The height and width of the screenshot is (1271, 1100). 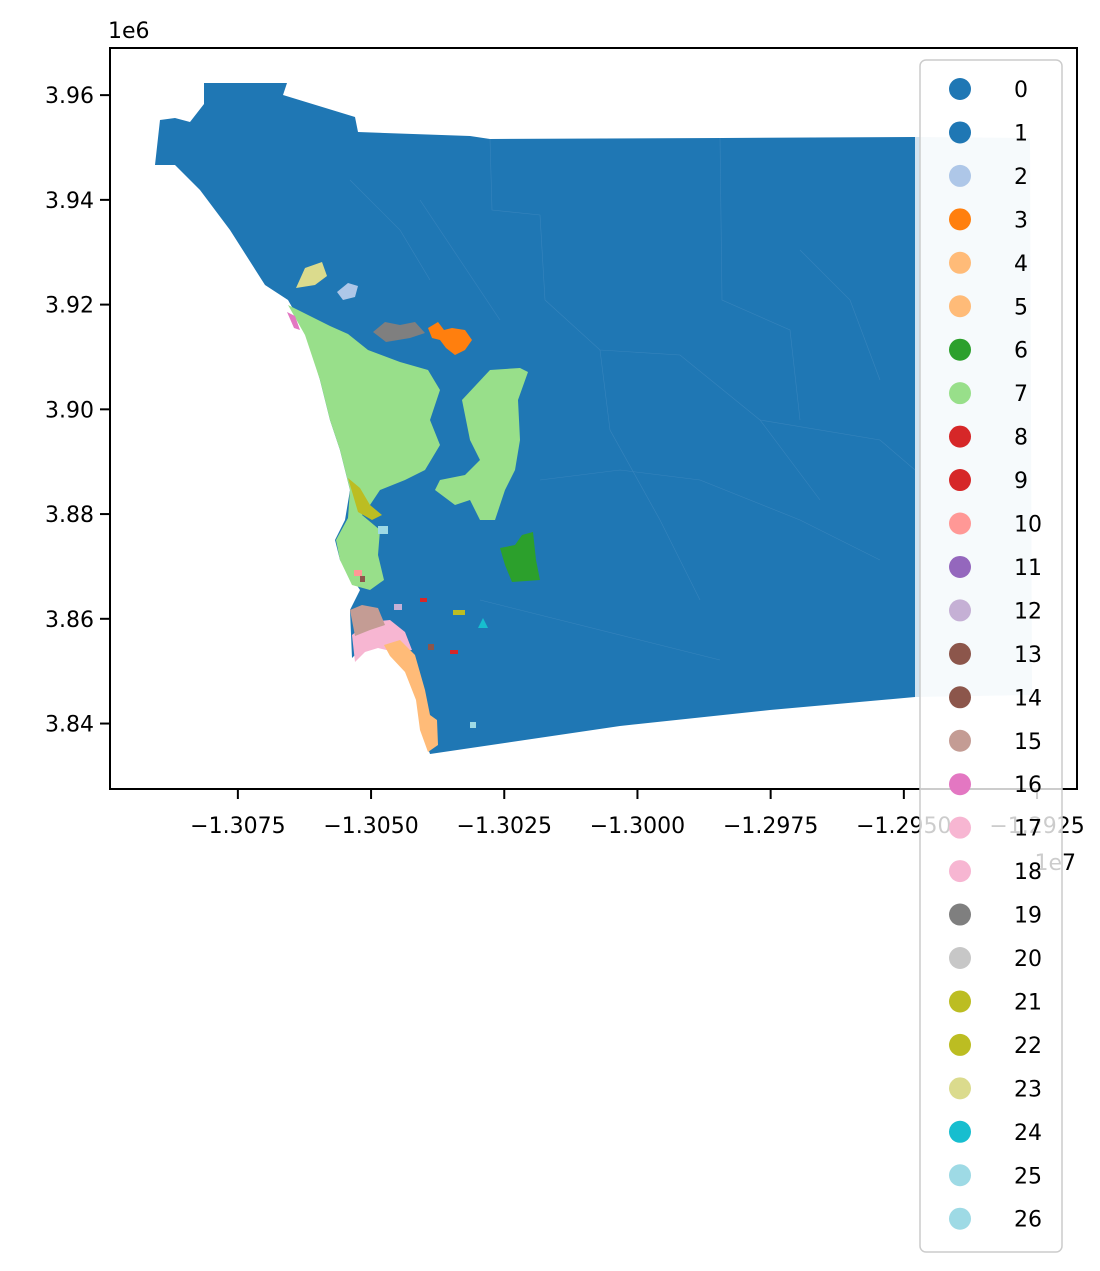 What do you see at coordinates (1028, 872) in the screenshot?
I see `legend-label: 18` at bounding box center [1028, 872].